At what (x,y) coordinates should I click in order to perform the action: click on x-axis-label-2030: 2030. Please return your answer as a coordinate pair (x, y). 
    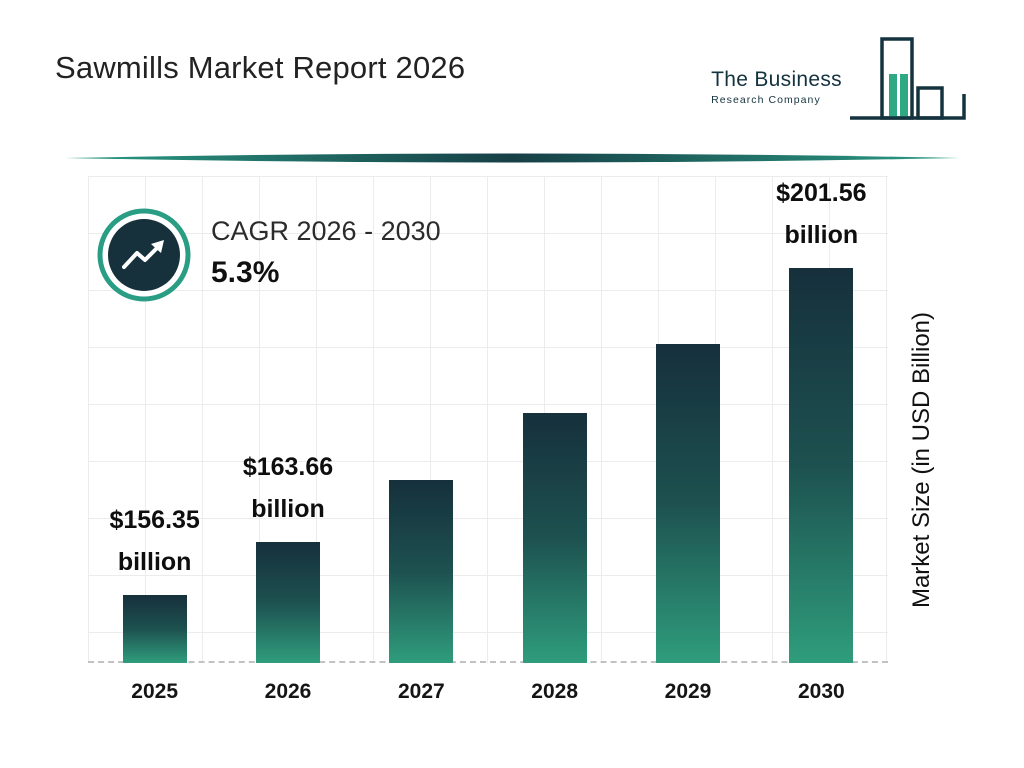
    Looking at the image, I should click on (821, 691).